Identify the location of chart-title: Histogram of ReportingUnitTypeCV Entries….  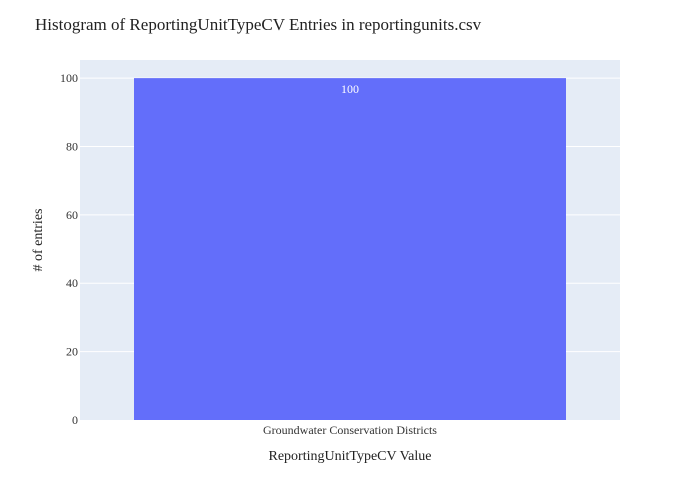
(258, 24).